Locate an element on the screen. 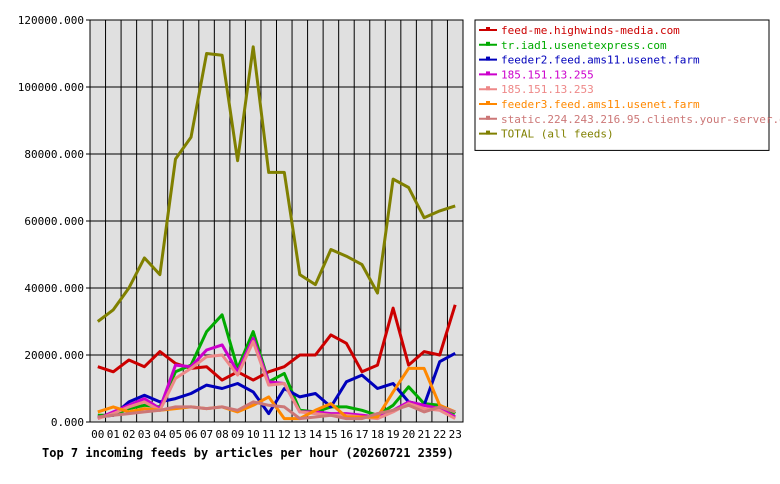 The image size is (780, 484). x-tick-label: 16 is located at coordinates (346, 434).